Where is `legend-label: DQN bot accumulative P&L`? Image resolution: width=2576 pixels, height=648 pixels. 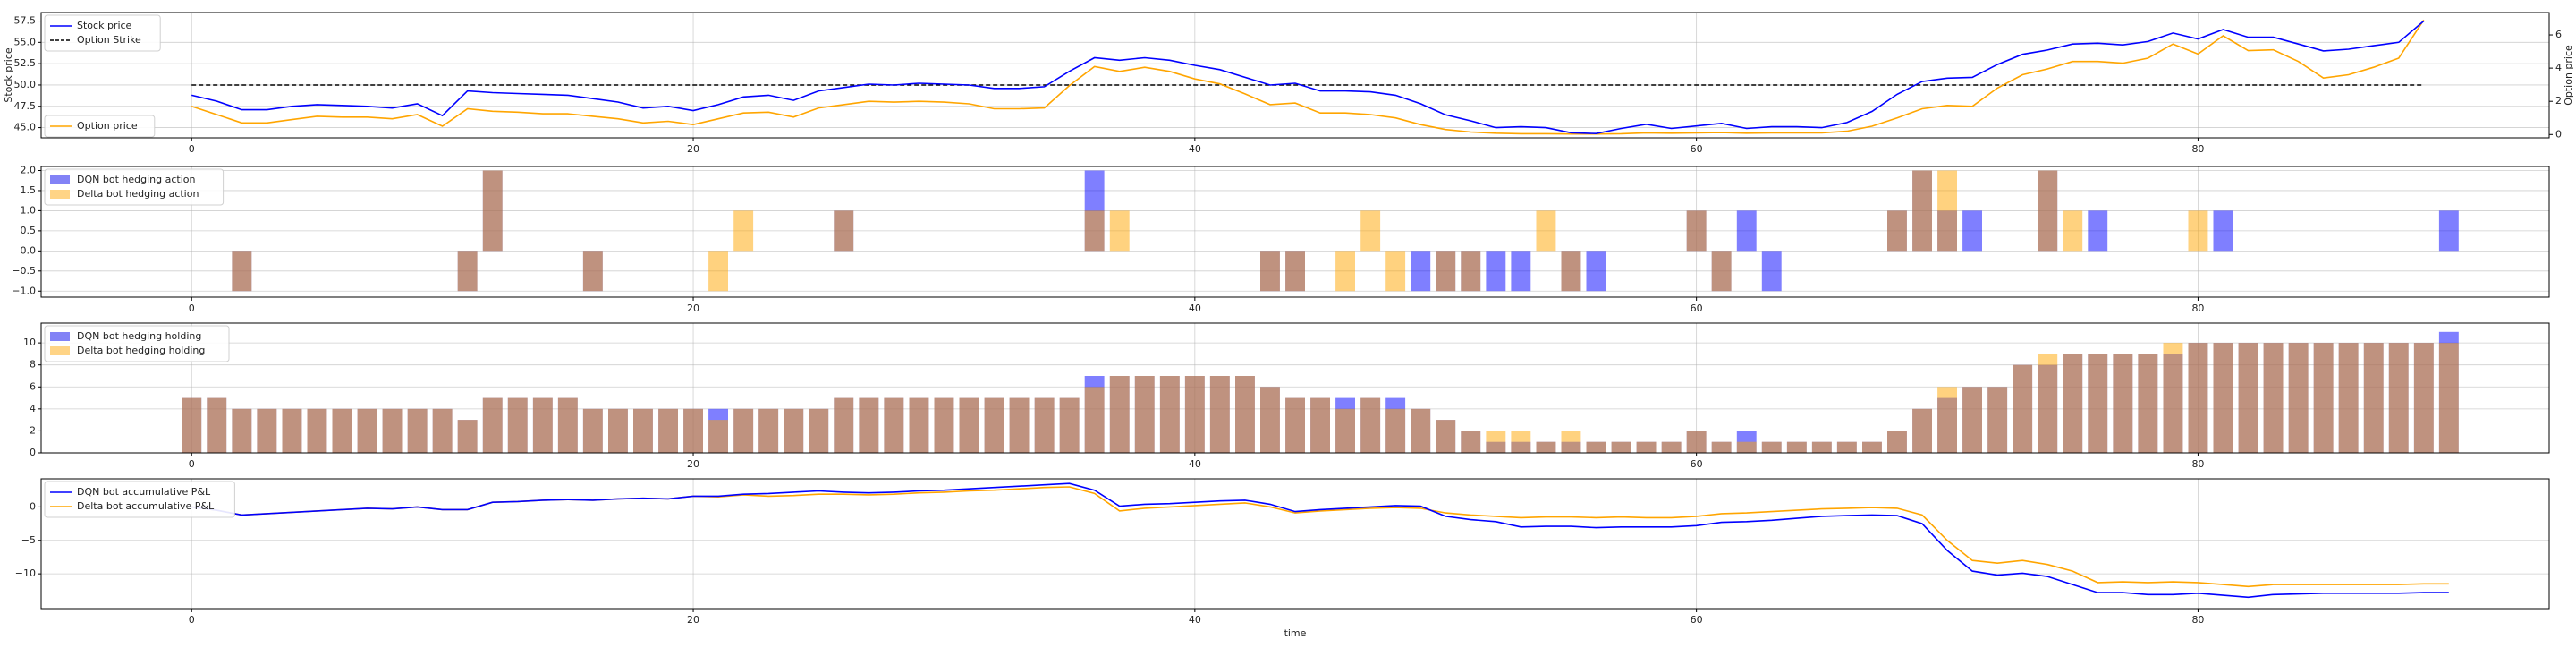 legend-label: DQN bot accumulative P&L is located at coordinates (144, 492).